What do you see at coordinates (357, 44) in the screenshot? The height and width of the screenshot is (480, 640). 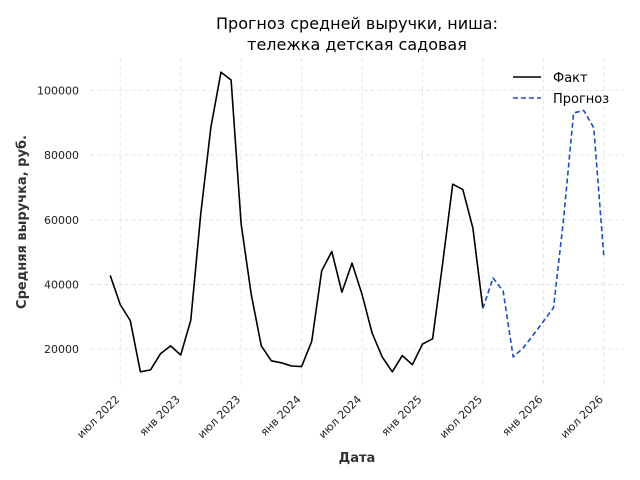 I see `chart-title-line2: тележка детская садовая` at bounding box center [357, 44].